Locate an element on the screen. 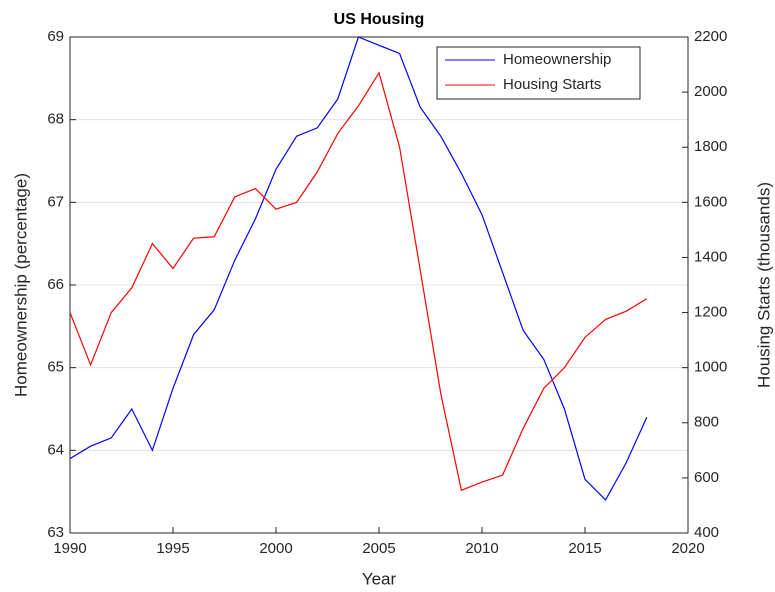  x-tick-label: 1995 is located at coordinates (172, 548).